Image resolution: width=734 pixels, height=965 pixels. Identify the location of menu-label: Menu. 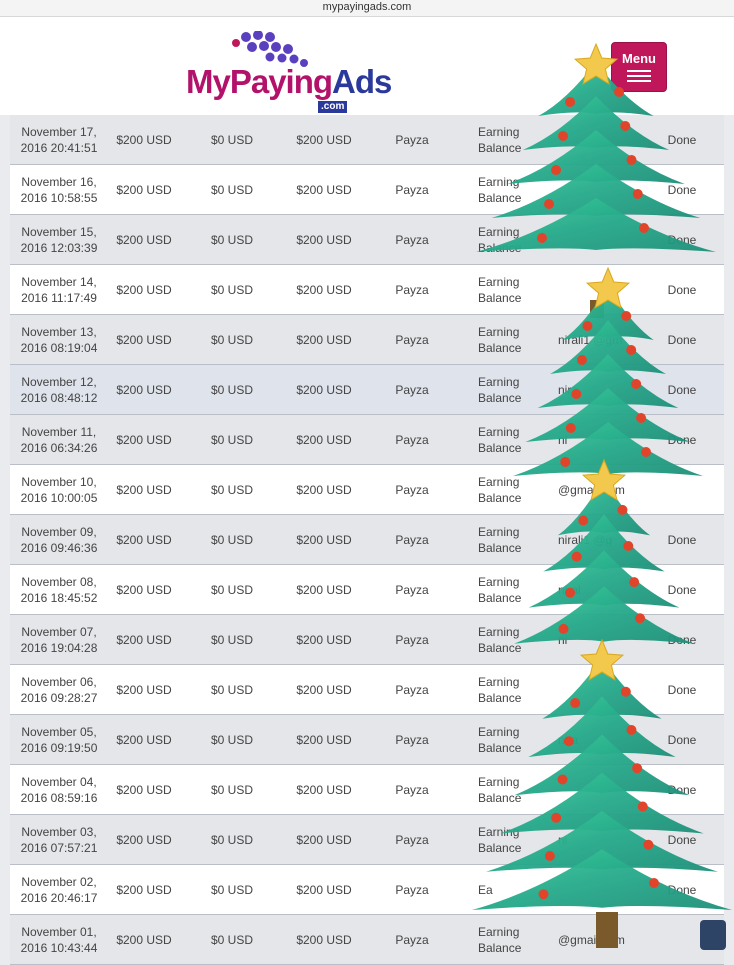
(639, 58).